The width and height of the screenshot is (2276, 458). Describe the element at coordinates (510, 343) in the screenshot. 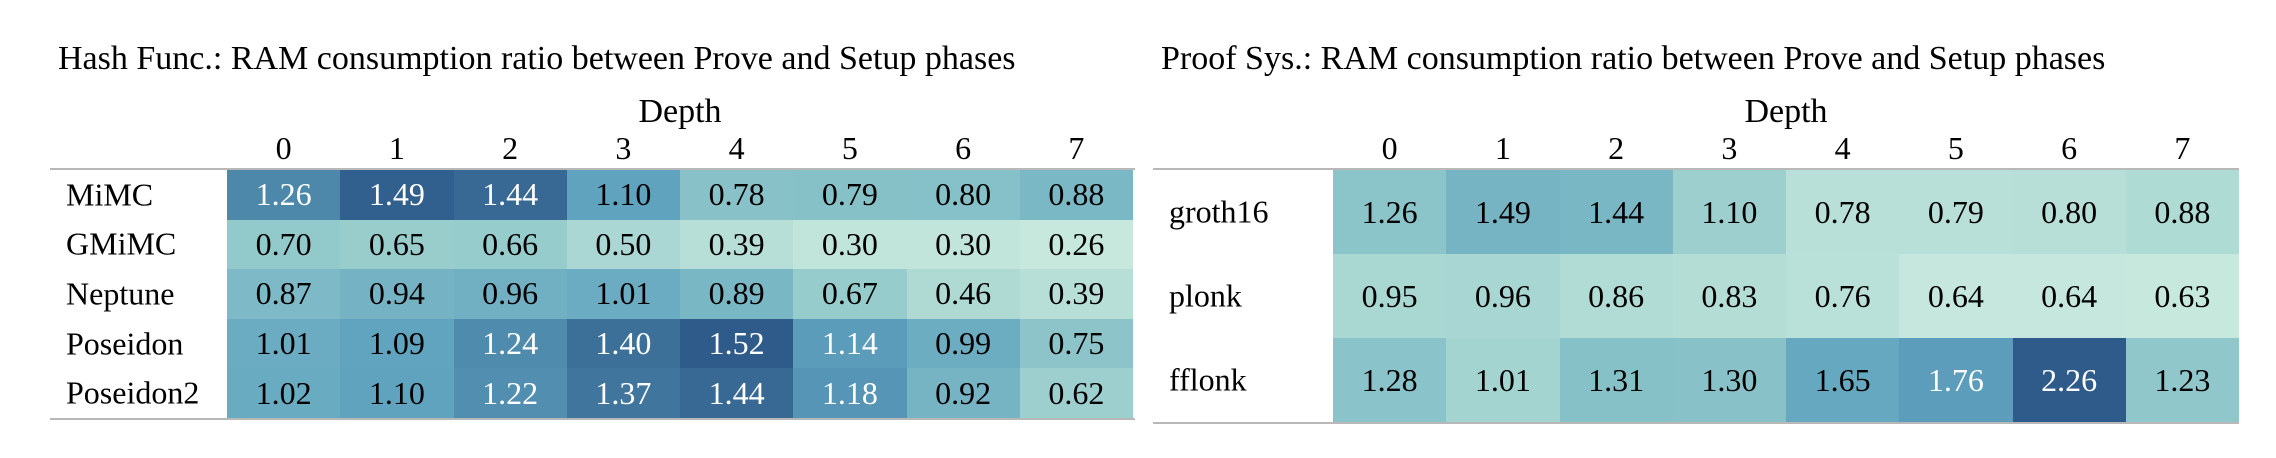

I see `heatmap-cell: 1.24` at that location.